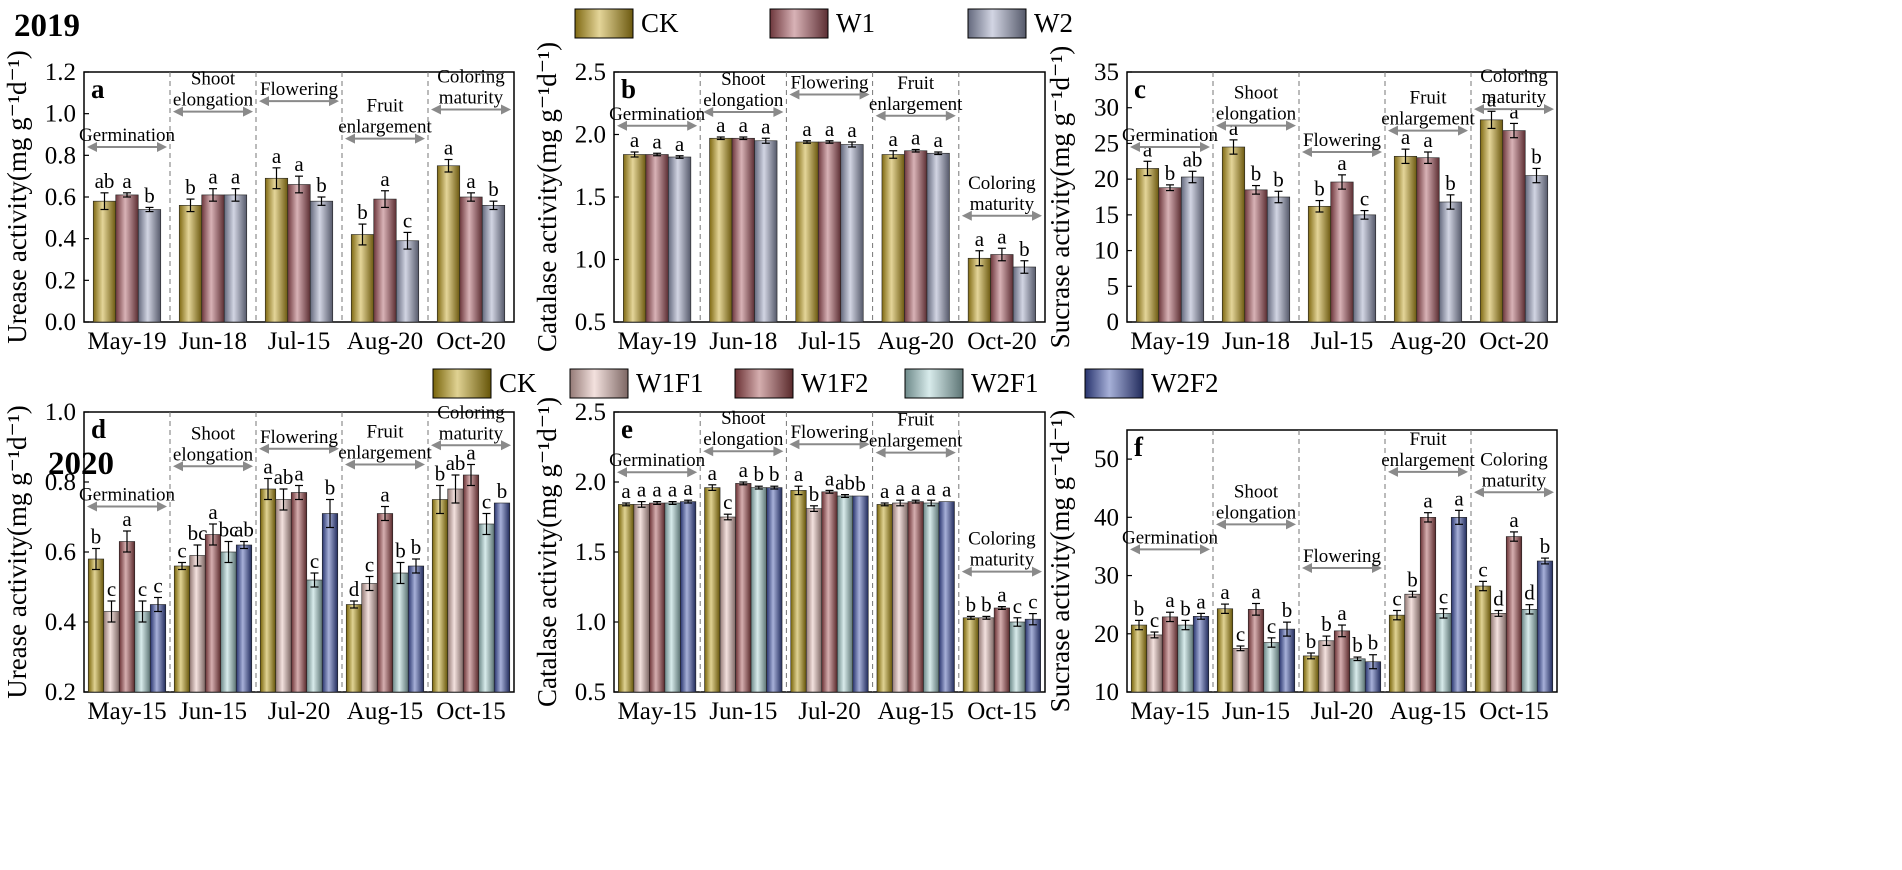 The width and height of the screenshot is (1902, 870). I want to click on legend-swatch-w1f1, so click(599, 383).